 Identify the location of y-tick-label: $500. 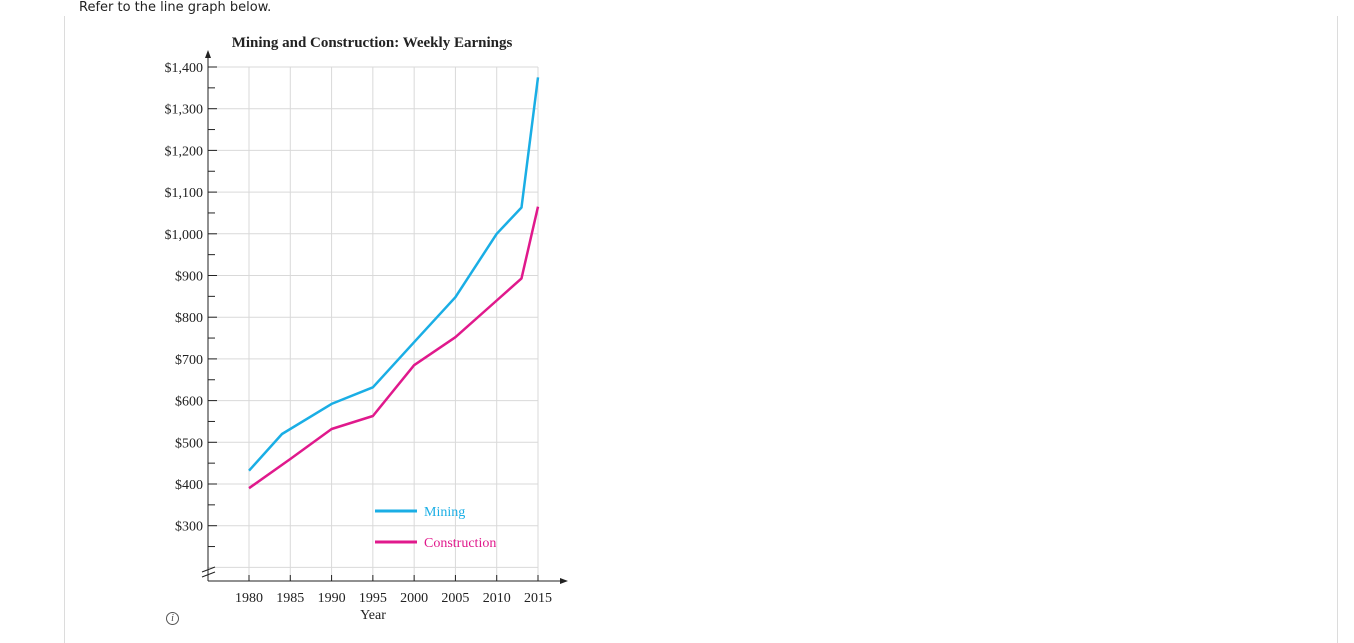
(189, 443).